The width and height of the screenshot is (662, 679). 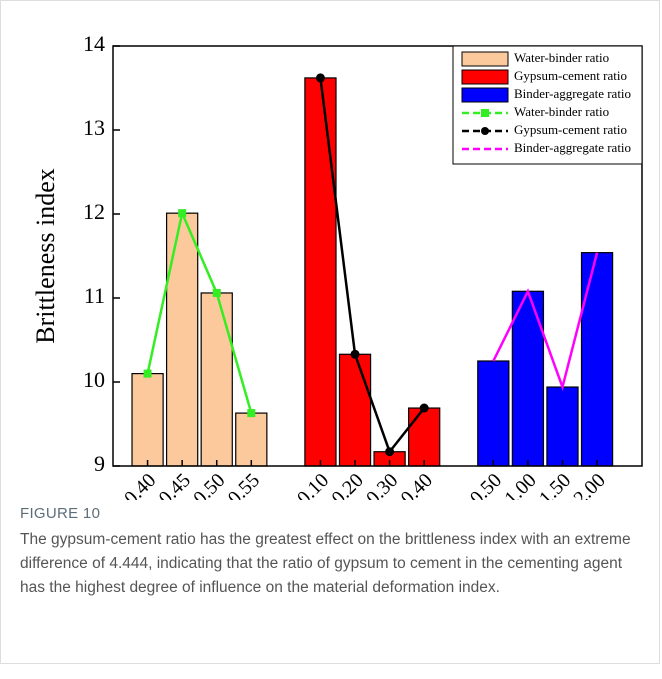 What do you see at coordinates (382, 484) in the screenshot?
I see `x-tick-label: 0.30` at bounding box center [382, 484].